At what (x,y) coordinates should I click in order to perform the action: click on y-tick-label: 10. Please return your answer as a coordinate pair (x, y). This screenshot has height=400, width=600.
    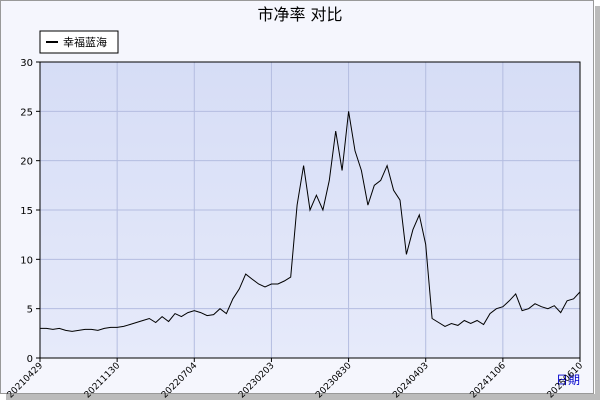
    Looking at the image, I should click on (26, 260).